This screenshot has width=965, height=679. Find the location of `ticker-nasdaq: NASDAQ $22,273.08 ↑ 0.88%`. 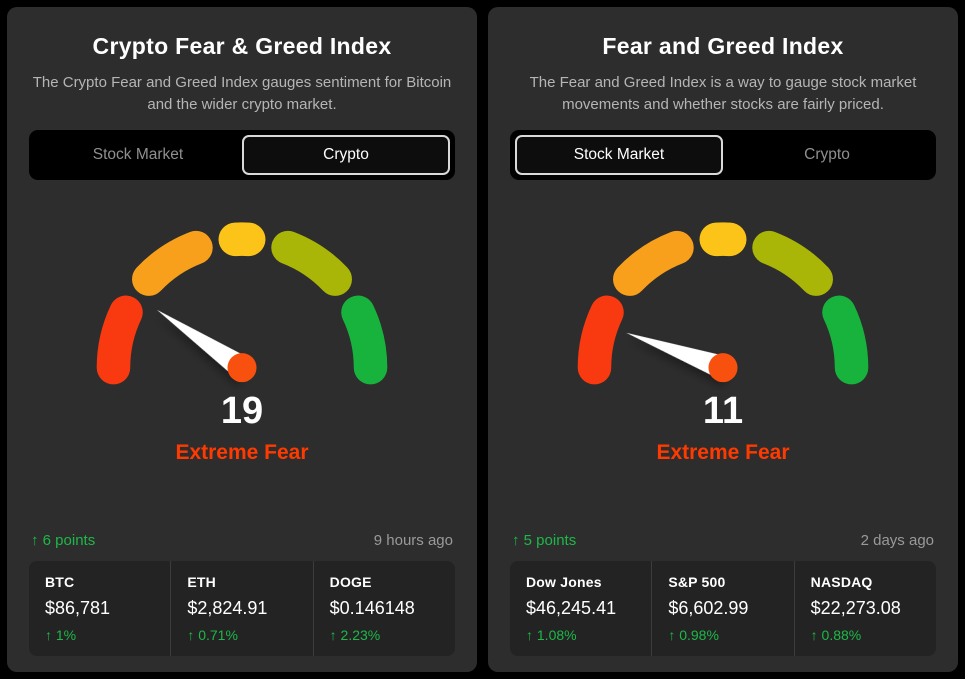

ticker-nasdaq: NASDAQ $22,273.08 ↑ 0.88% is located at coordinates (864, 608).